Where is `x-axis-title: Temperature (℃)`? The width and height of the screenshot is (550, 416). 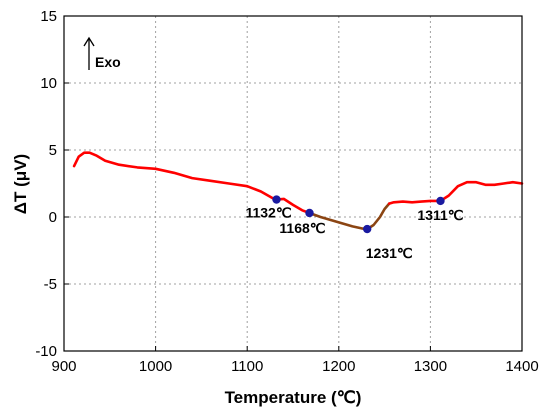
x-axis-title: Temperature (℃) is located at coordinates (293, 397).